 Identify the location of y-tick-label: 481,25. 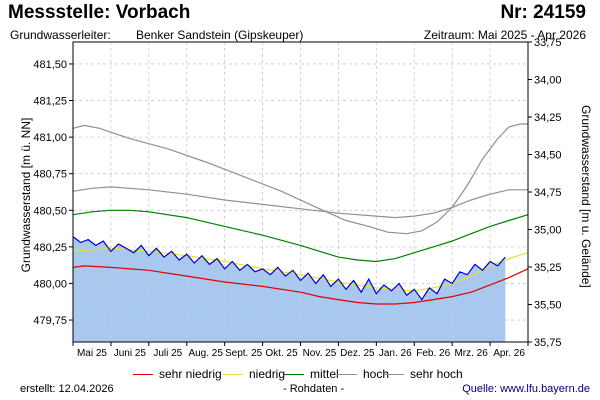
(50, 102).